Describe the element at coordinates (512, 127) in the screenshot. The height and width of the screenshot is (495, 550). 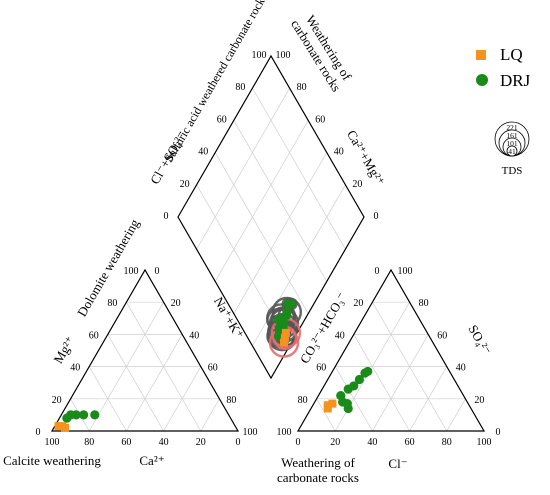
I see `tds-legend-value: 221` at that location.